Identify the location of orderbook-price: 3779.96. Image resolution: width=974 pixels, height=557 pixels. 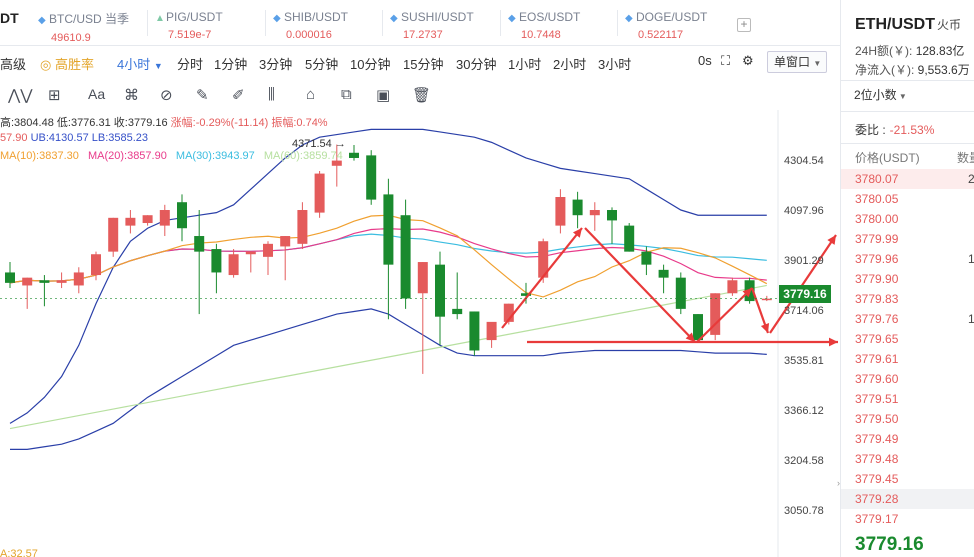
(877, 259).